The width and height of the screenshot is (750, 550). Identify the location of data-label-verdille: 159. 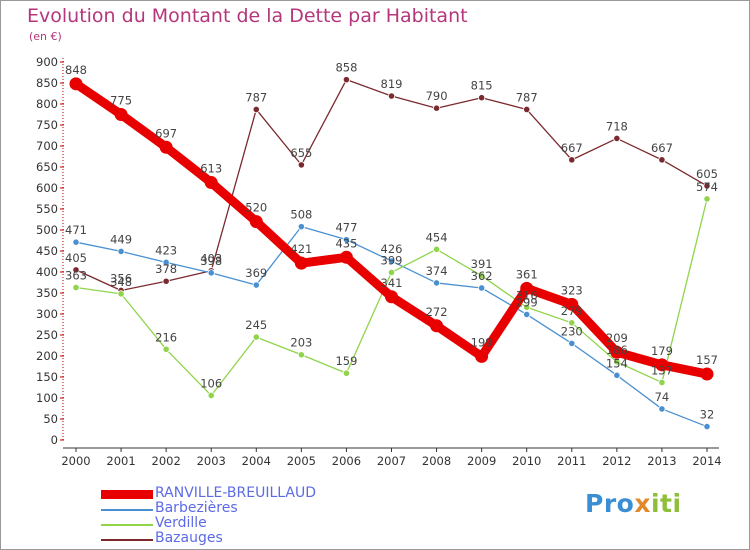
(346, 361).